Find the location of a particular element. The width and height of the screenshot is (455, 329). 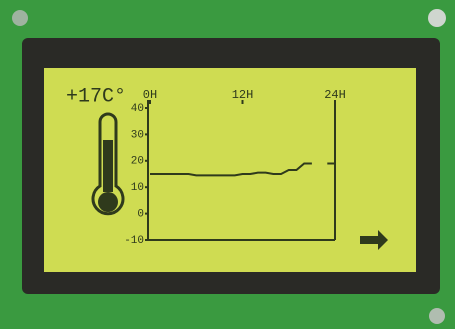

thermometer-icon is located at coordinates (108, 164).